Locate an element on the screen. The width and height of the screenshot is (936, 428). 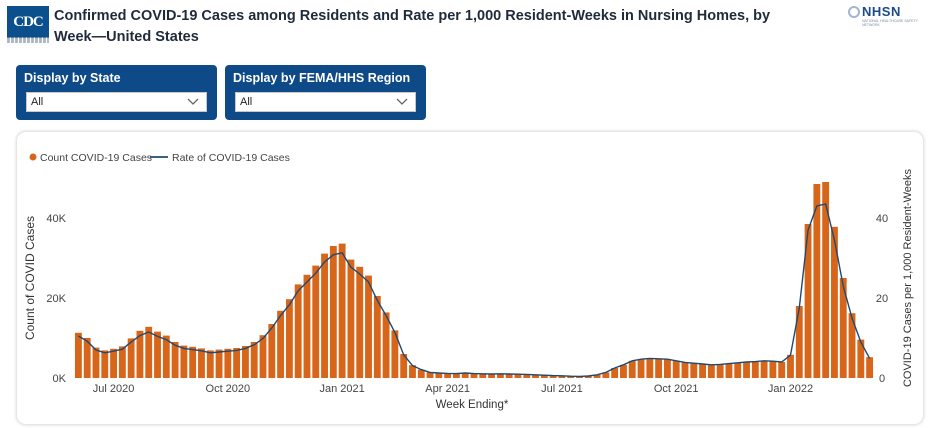
cdc-logo: CDC is located at coordinates (28, 22).